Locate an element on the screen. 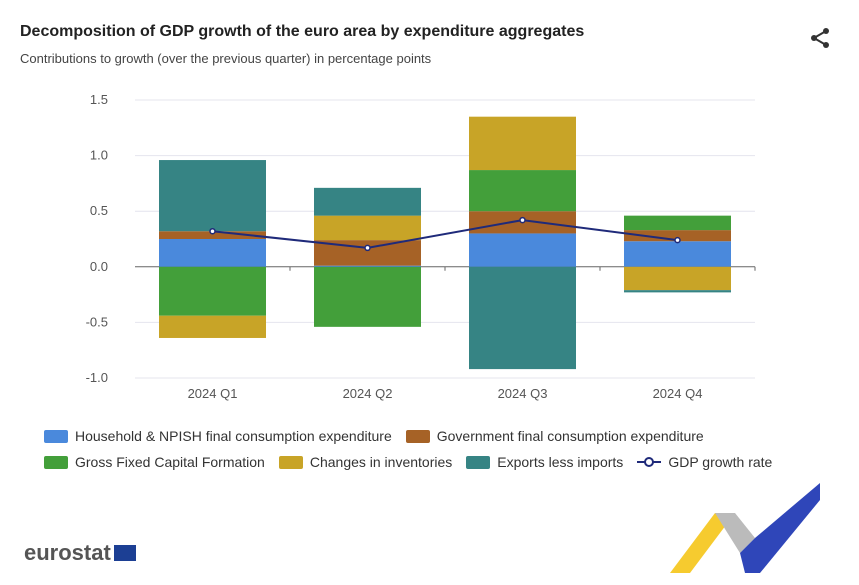 Image resolution: width=859 pixels, height=585 pixels. legend-item: GDP growth rate is located at coordinates (704, 462).